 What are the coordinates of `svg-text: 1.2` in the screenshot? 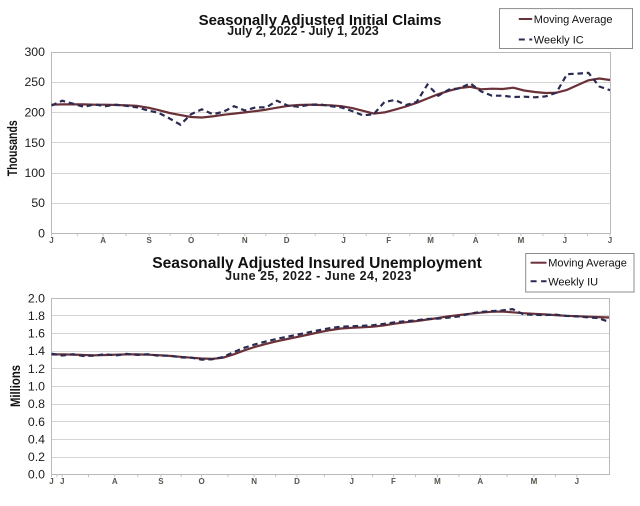 It's located at (36, 369).